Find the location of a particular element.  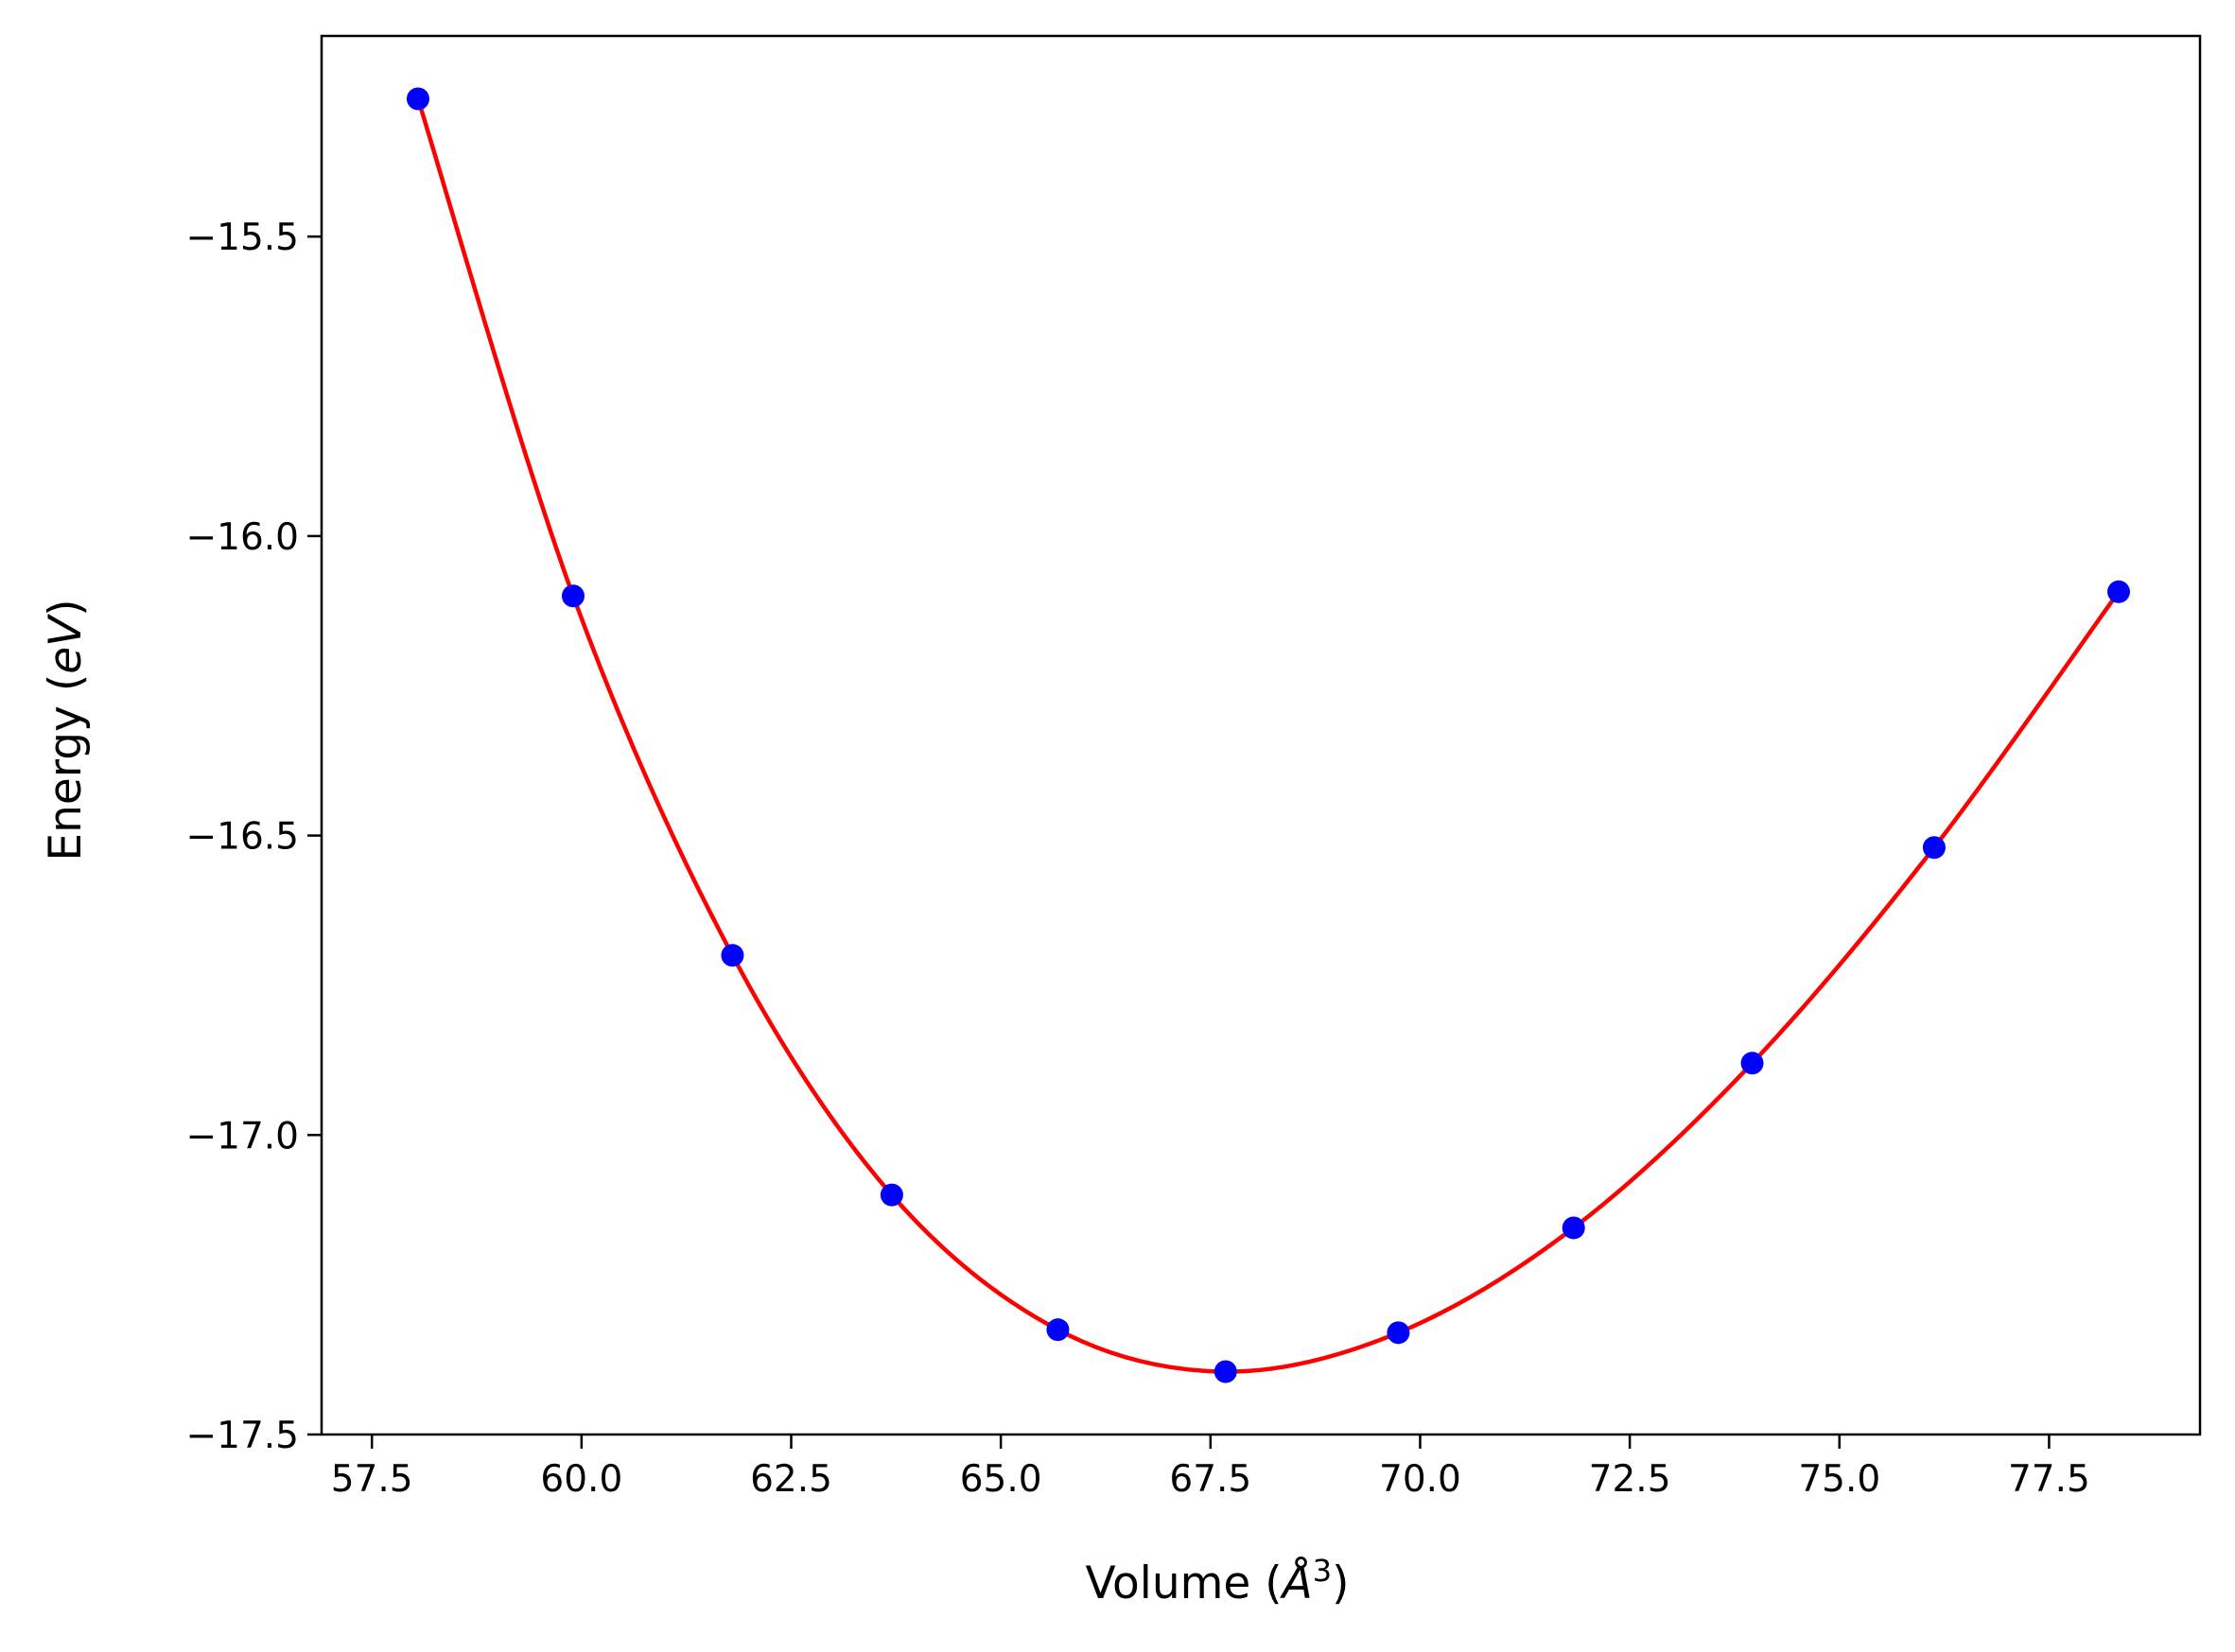

y-tick-label: −17.5 is located at coordinates (242, 1436).